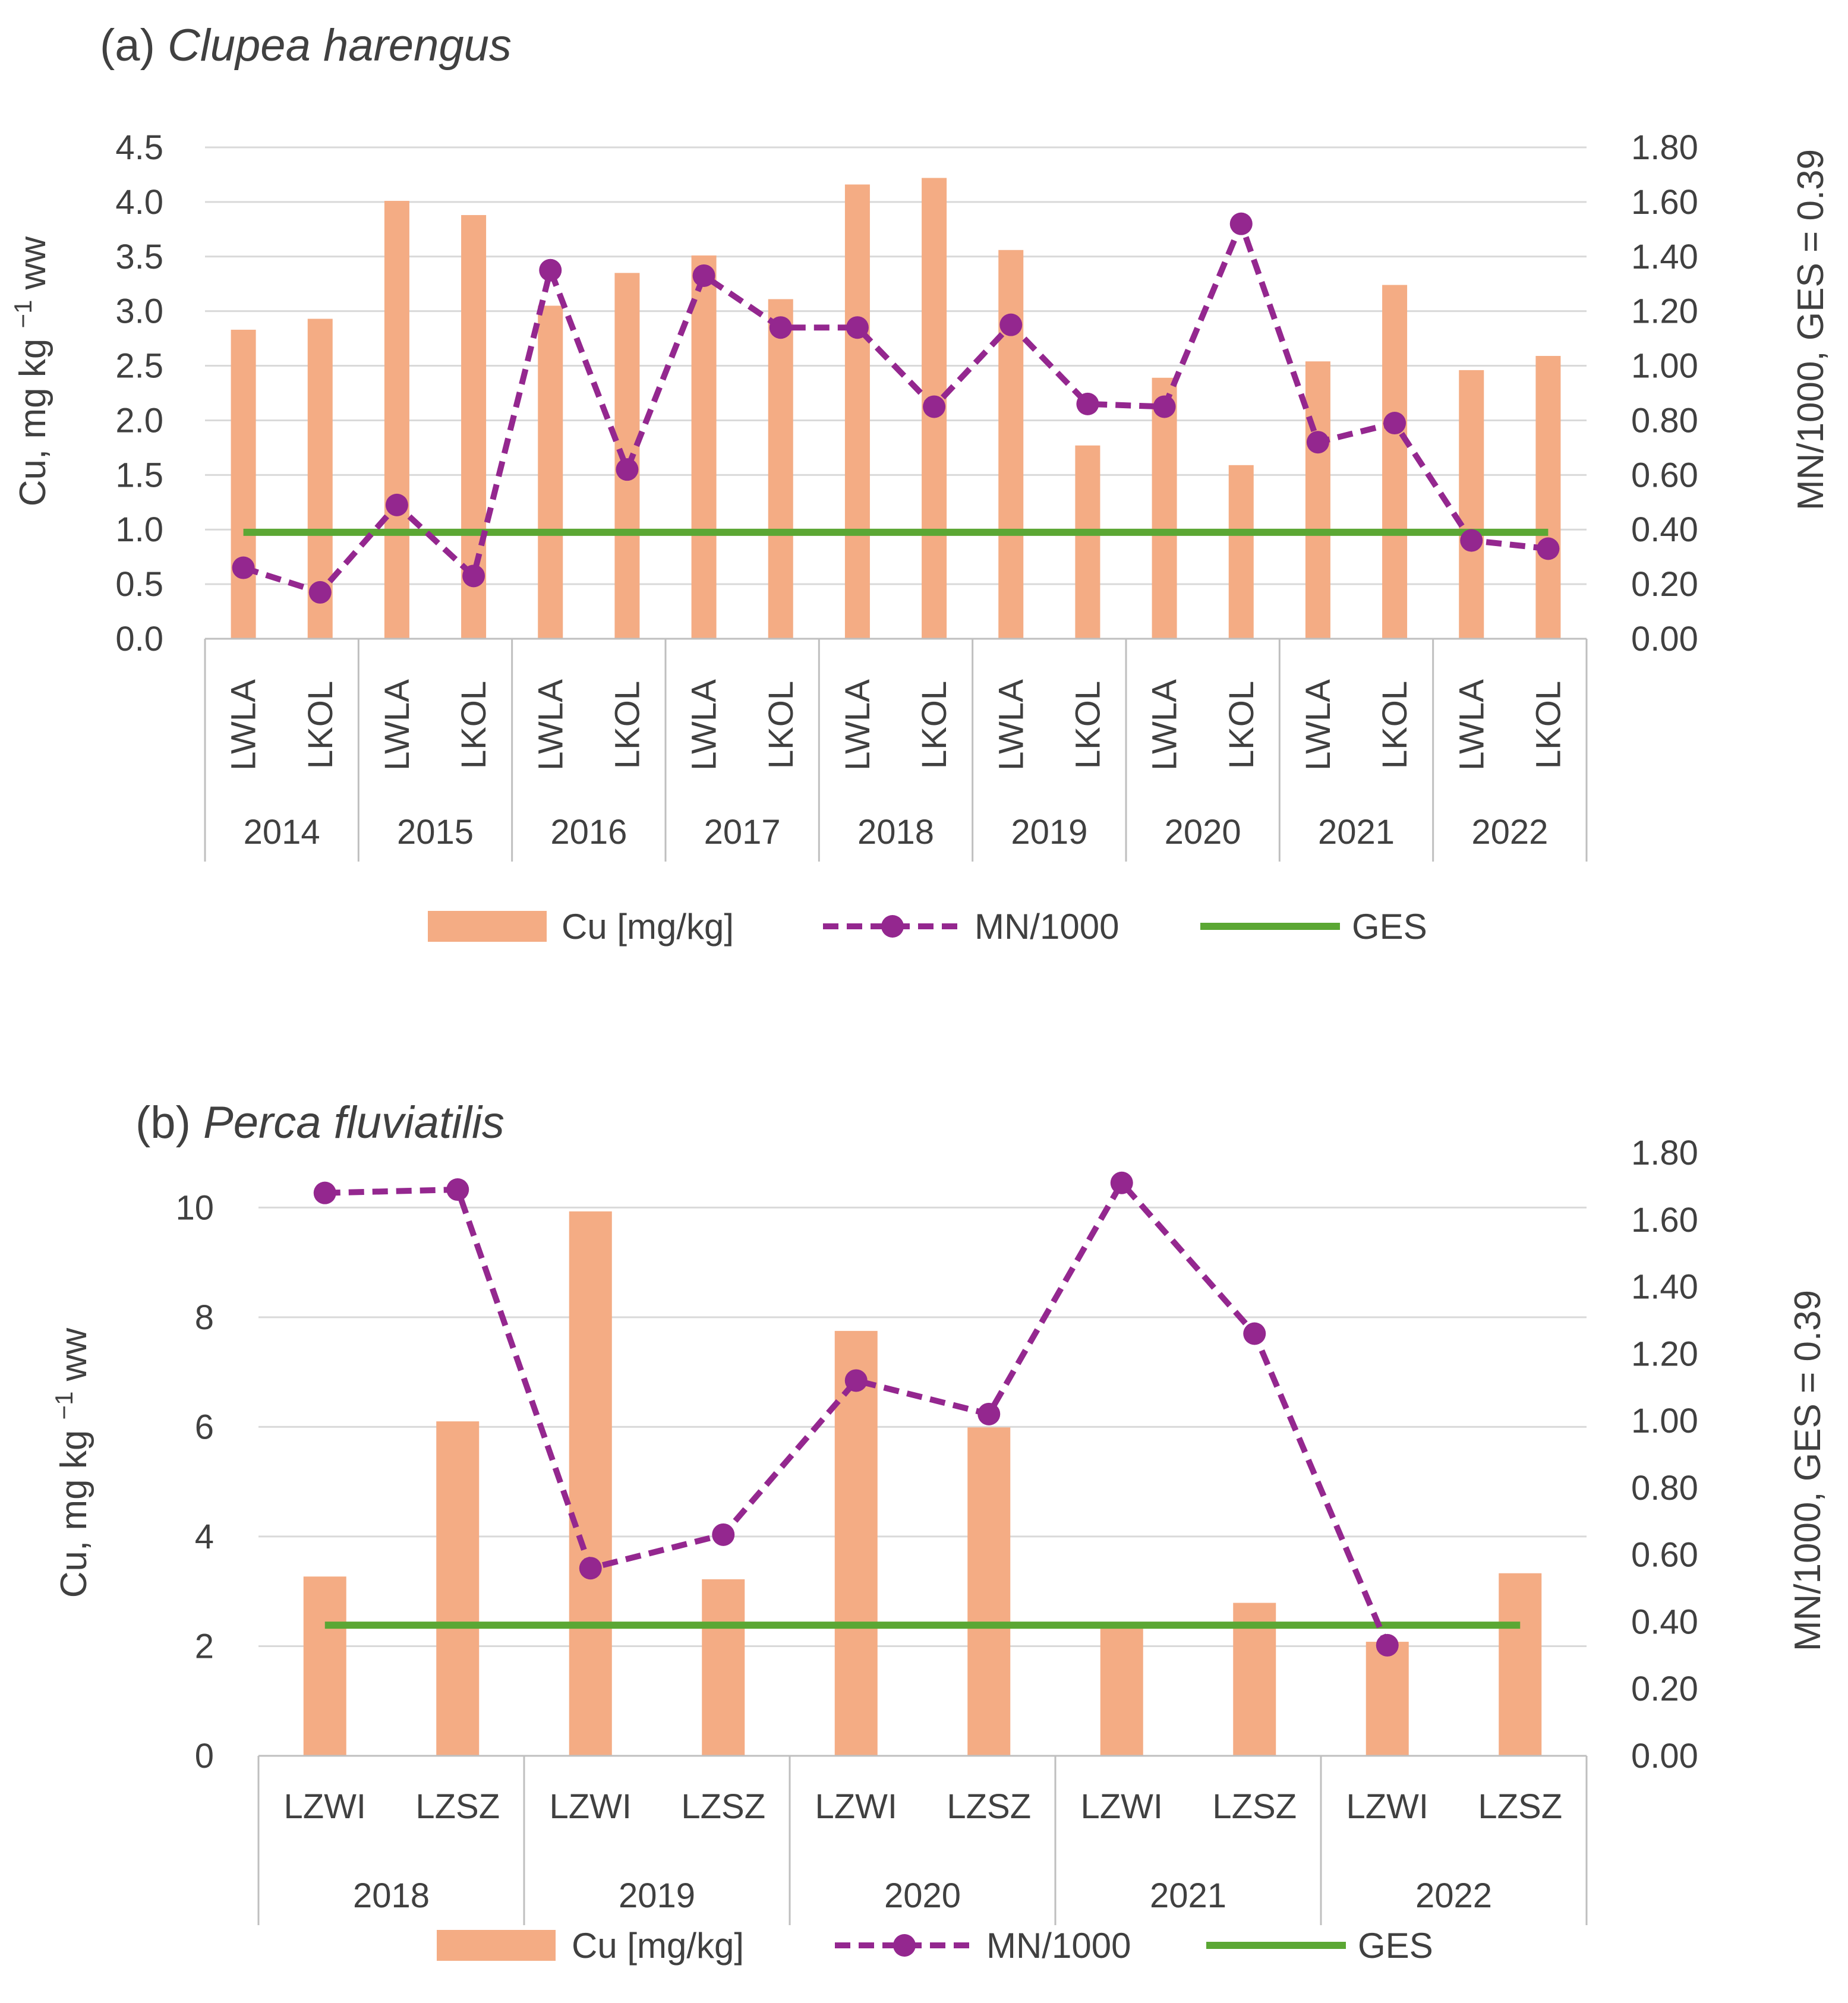  I want to click on panel-b-year-label-3: 2021, so click(1188, 1895).